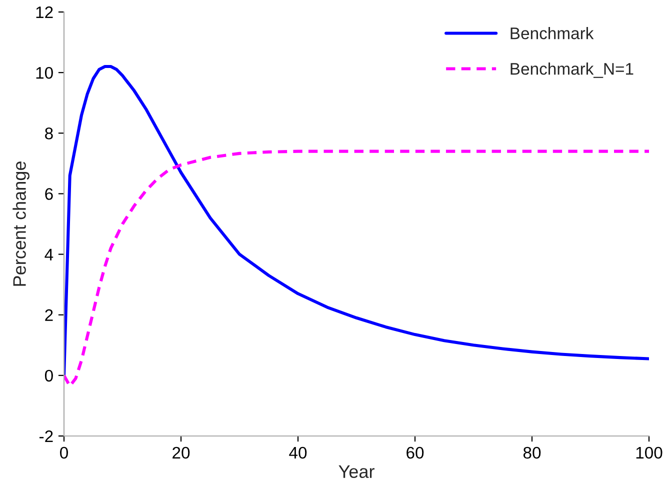 This screenshot has width=669, height=485. I want to click on x-axis-title: Year, so click(356, 471).